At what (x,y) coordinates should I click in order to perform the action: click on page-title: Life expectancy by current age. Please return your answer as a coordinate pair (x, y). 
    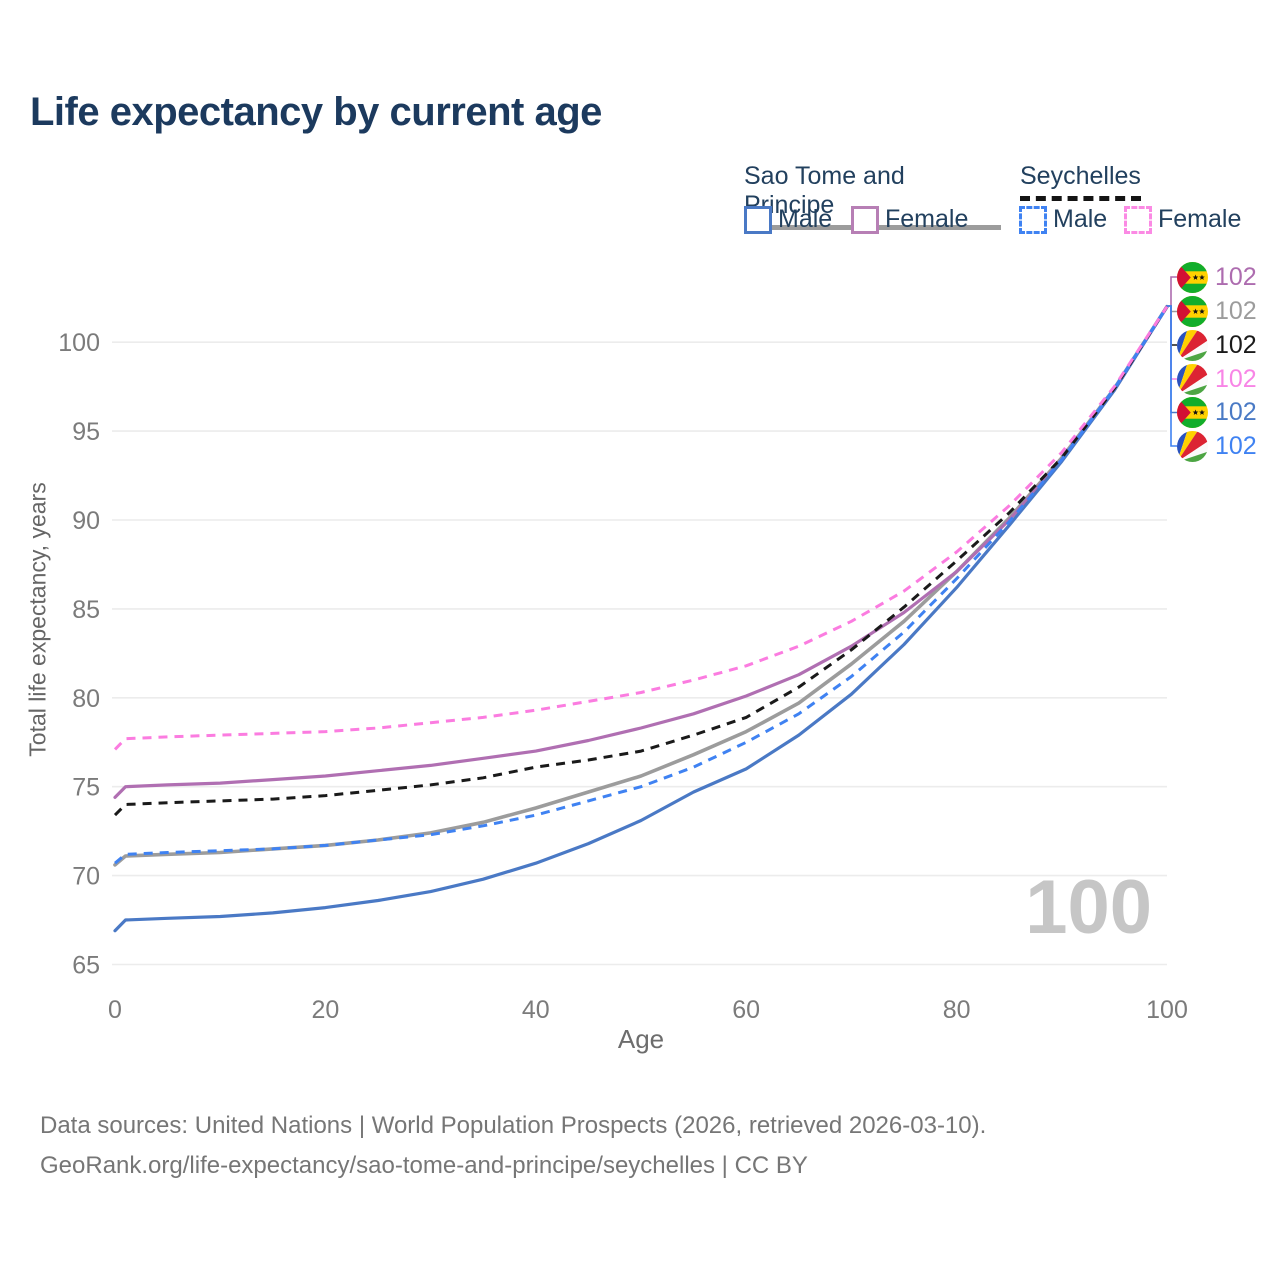
    Looking at the image, I should click on (316, 112).